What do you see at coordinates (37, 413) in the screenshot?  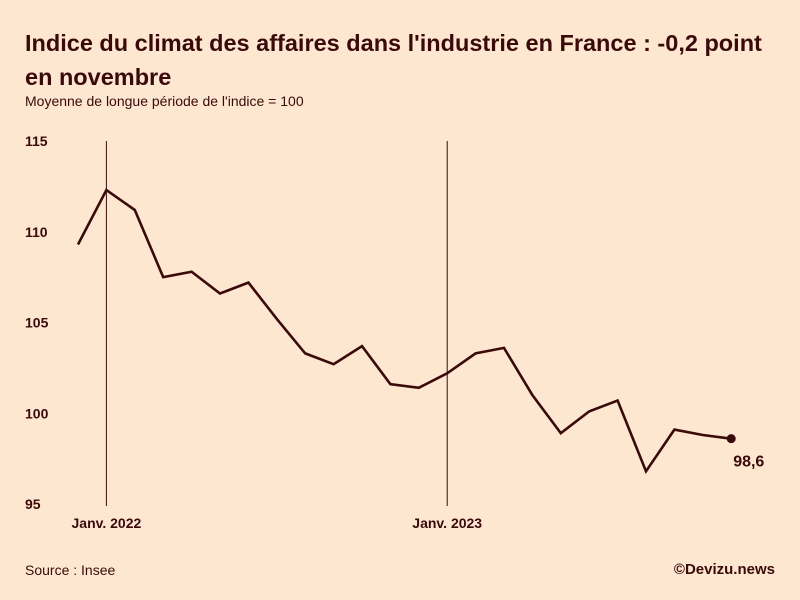 I see `y-tick-label: 100` at bounding box center [37, 413].